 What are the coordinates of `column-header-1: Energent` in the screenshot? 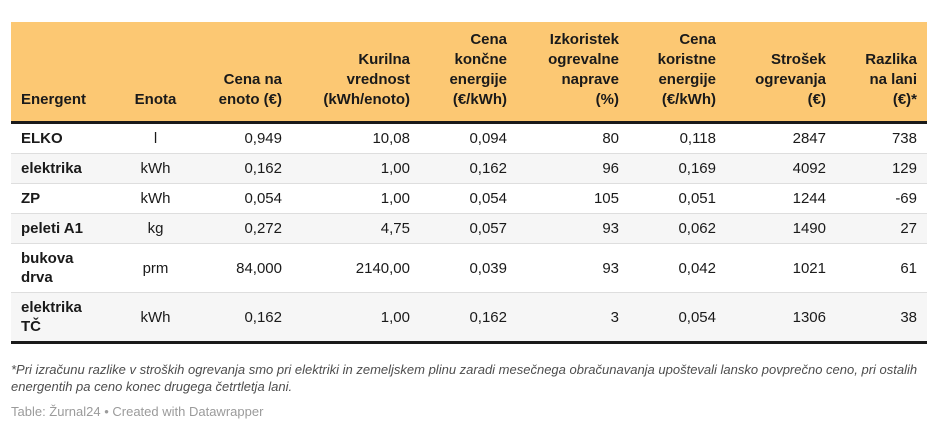 It's located at (54, 99).